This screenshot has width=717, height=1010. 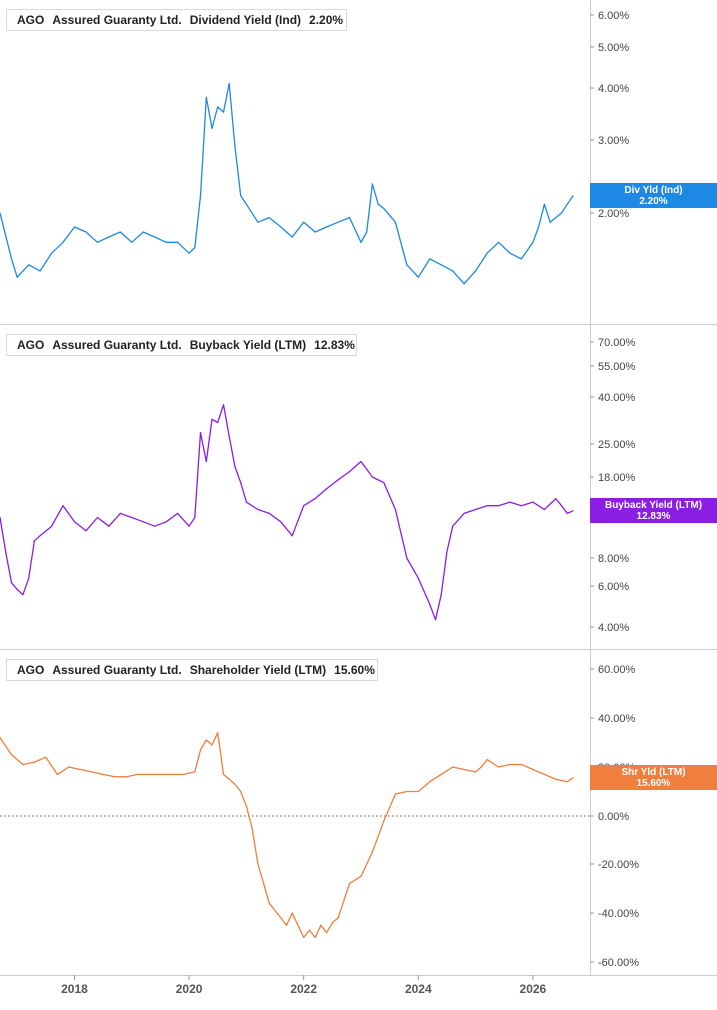 What do you see at coordinates (613, 214) in the screenshot?
I see `y-tick-label: 2.00%` at bounding box center [613, 214].